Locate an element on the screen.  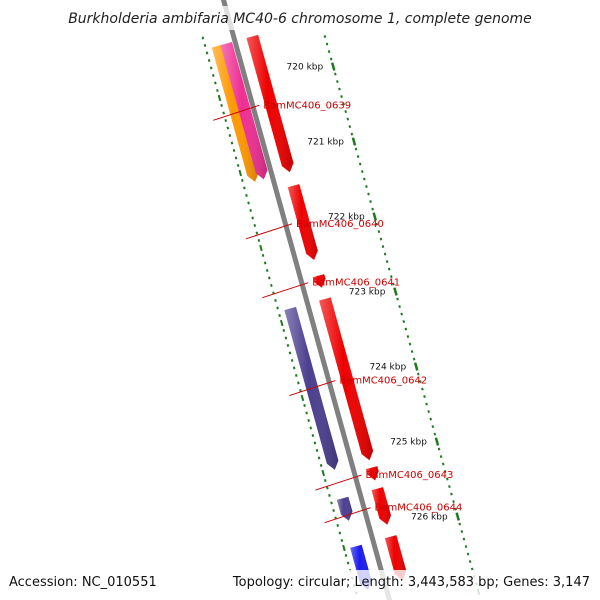
gene-label: BamMC406_0643 is located at coordinates (409, 475).